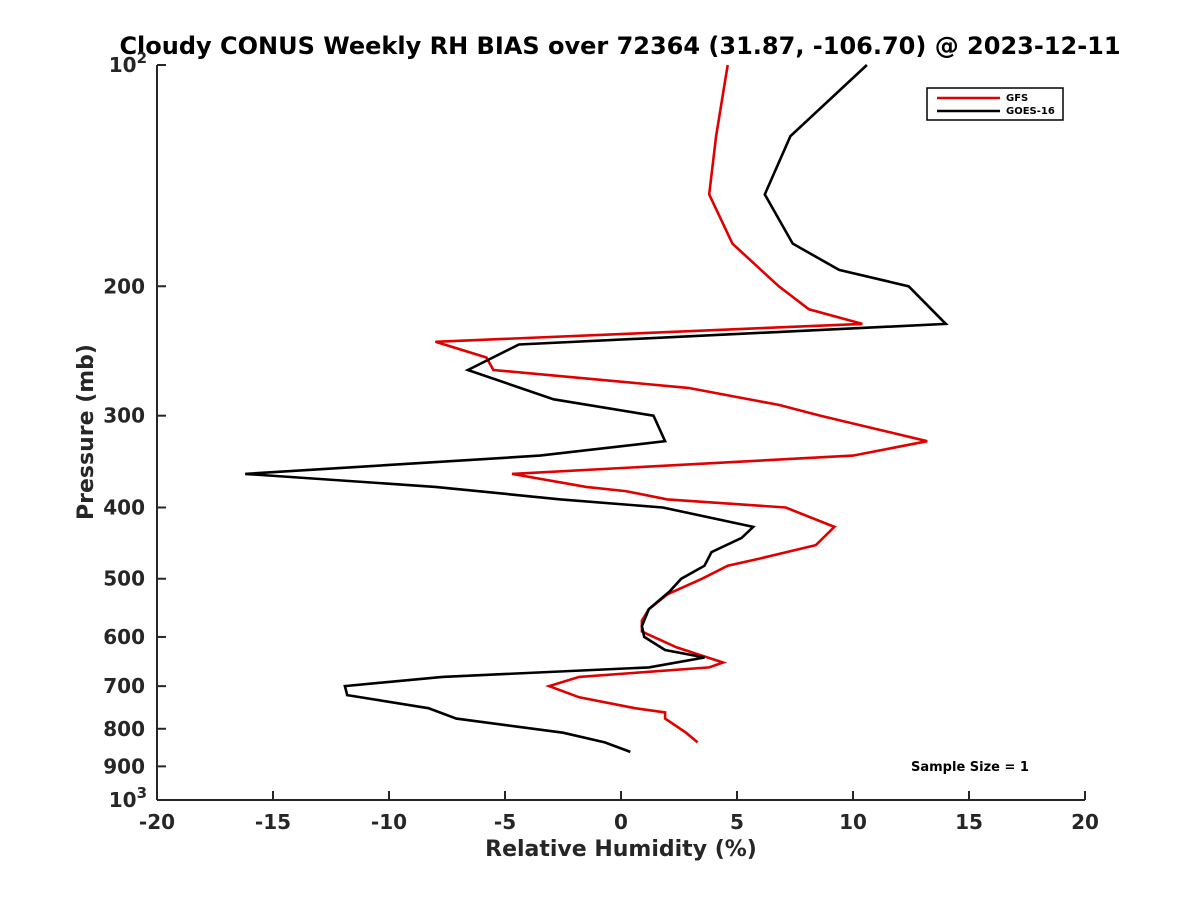 The image size is (1200, 900). What do you see at coordinates (737, 822) in the screenshot?
I see `x-tick-label: 5` at bounding box center [737, 822].